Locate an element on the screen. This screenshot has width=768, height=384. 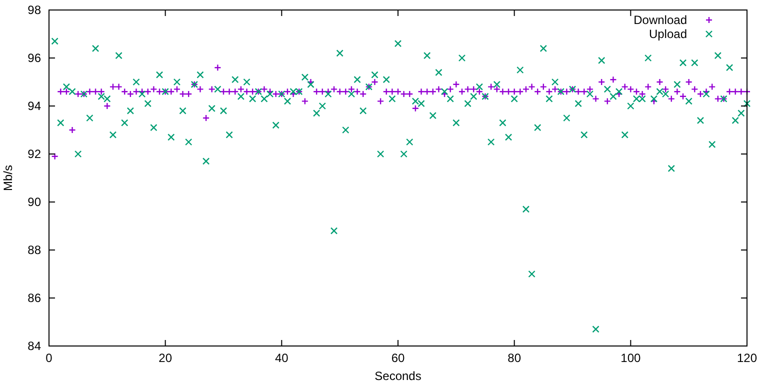
x-tick-label: 0 is located at coordinates (49, 358).